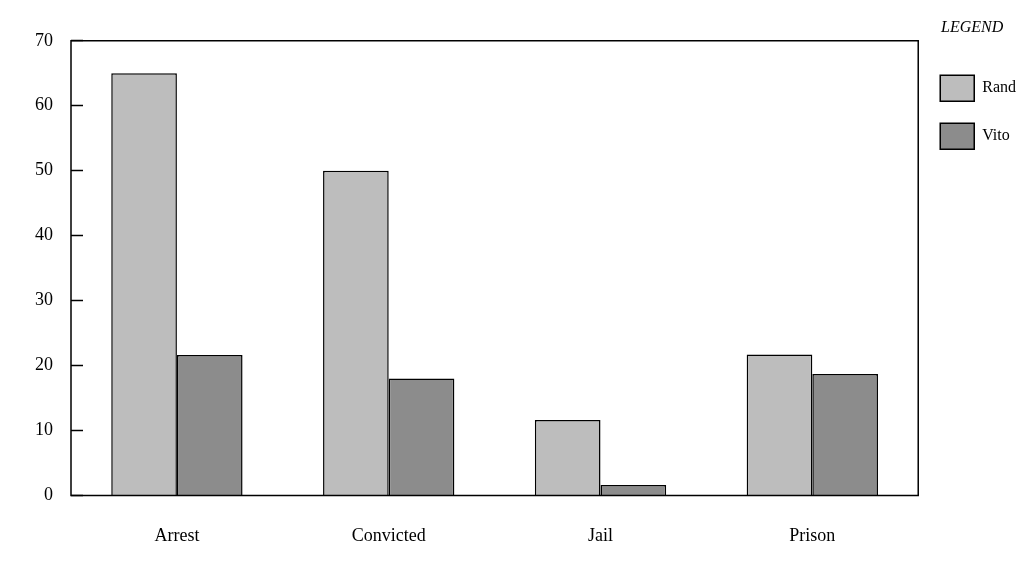  I want to click on legend-label: Rand, so click(999, 87).